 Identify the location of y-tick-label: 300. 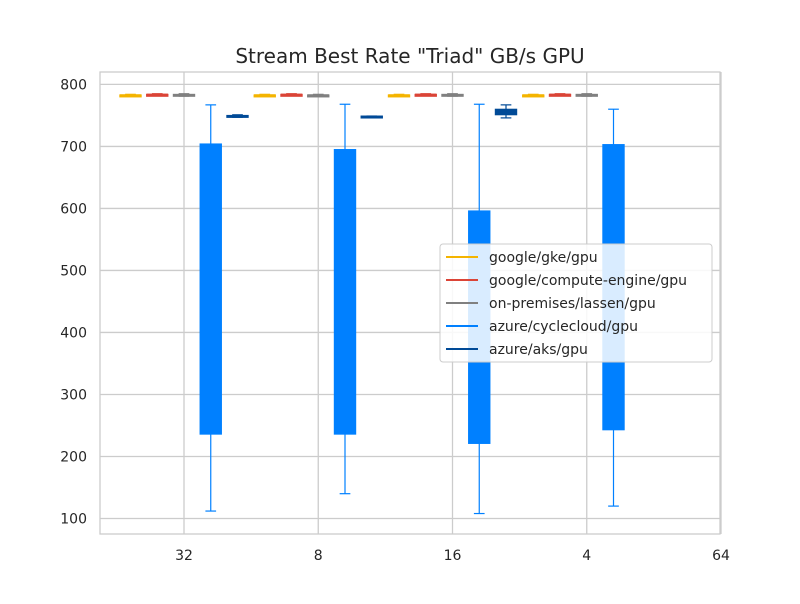
(73, 395).